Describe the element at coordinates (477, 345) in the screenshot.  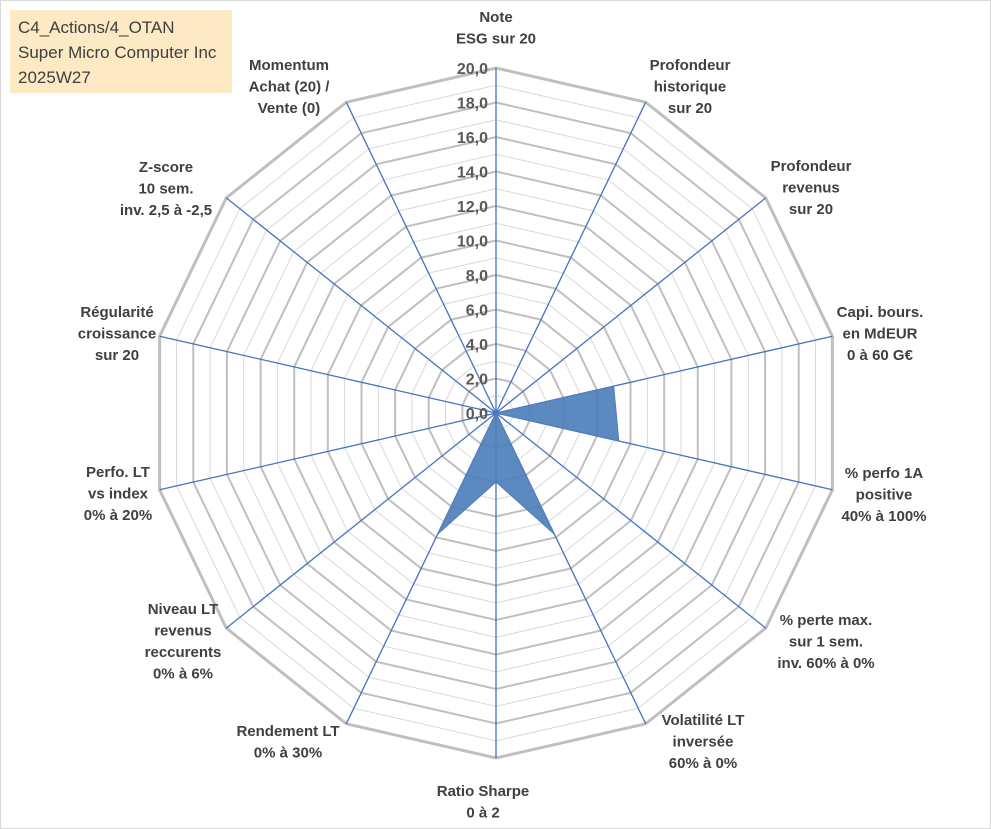
I see `tick-label: 4,0` at that location.